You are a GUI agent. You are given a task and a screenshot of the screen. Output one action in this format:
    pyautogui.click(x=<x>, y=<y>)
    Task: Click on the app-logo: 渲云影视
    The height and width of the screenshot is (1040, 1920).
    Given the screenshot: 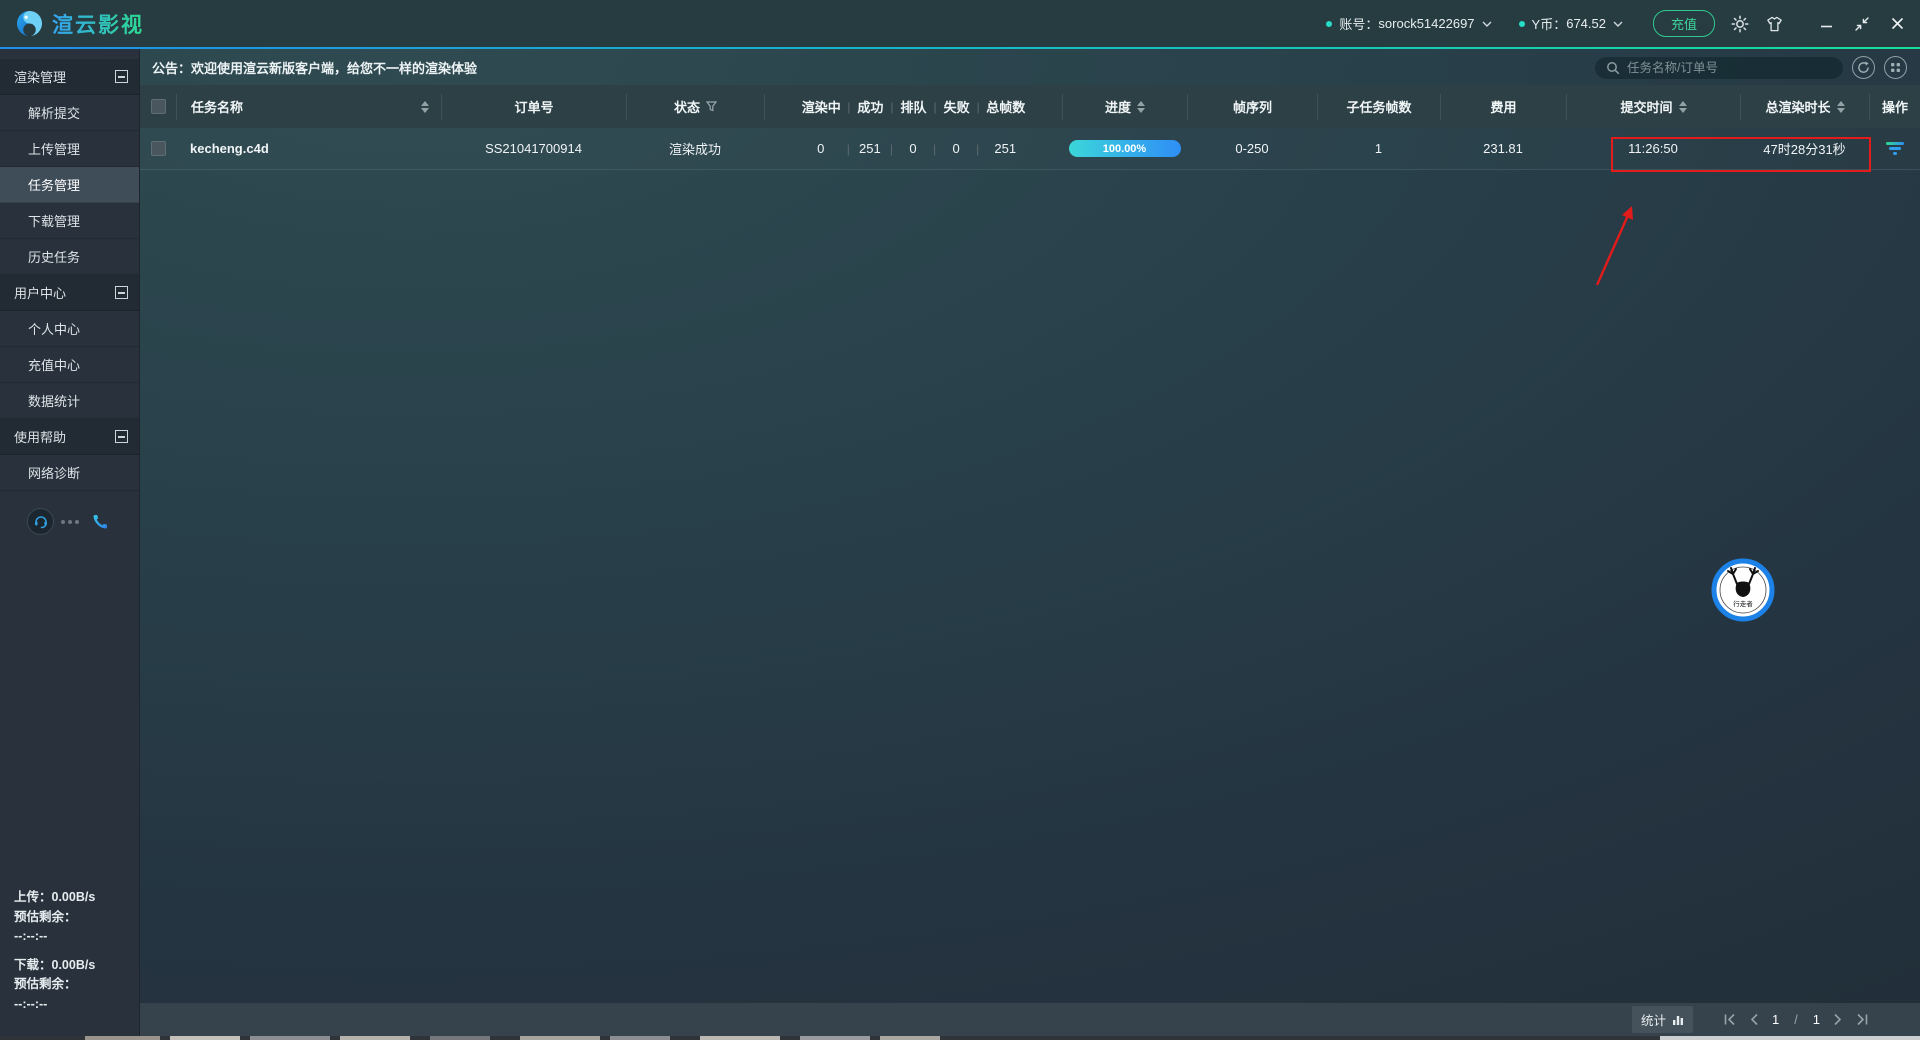 What is the action you would take?
    pyautogui.click(x=72, y=24)
    